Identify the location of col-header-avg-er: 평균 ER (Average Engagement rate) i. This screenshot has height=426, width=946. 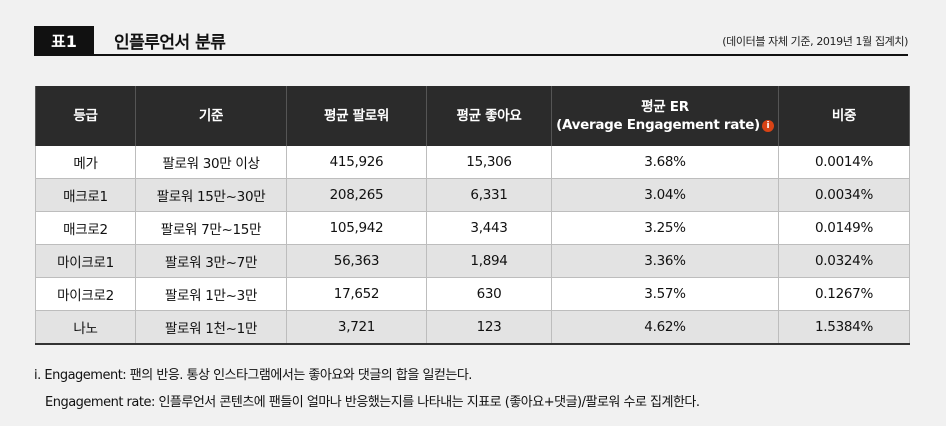
(665, 116).